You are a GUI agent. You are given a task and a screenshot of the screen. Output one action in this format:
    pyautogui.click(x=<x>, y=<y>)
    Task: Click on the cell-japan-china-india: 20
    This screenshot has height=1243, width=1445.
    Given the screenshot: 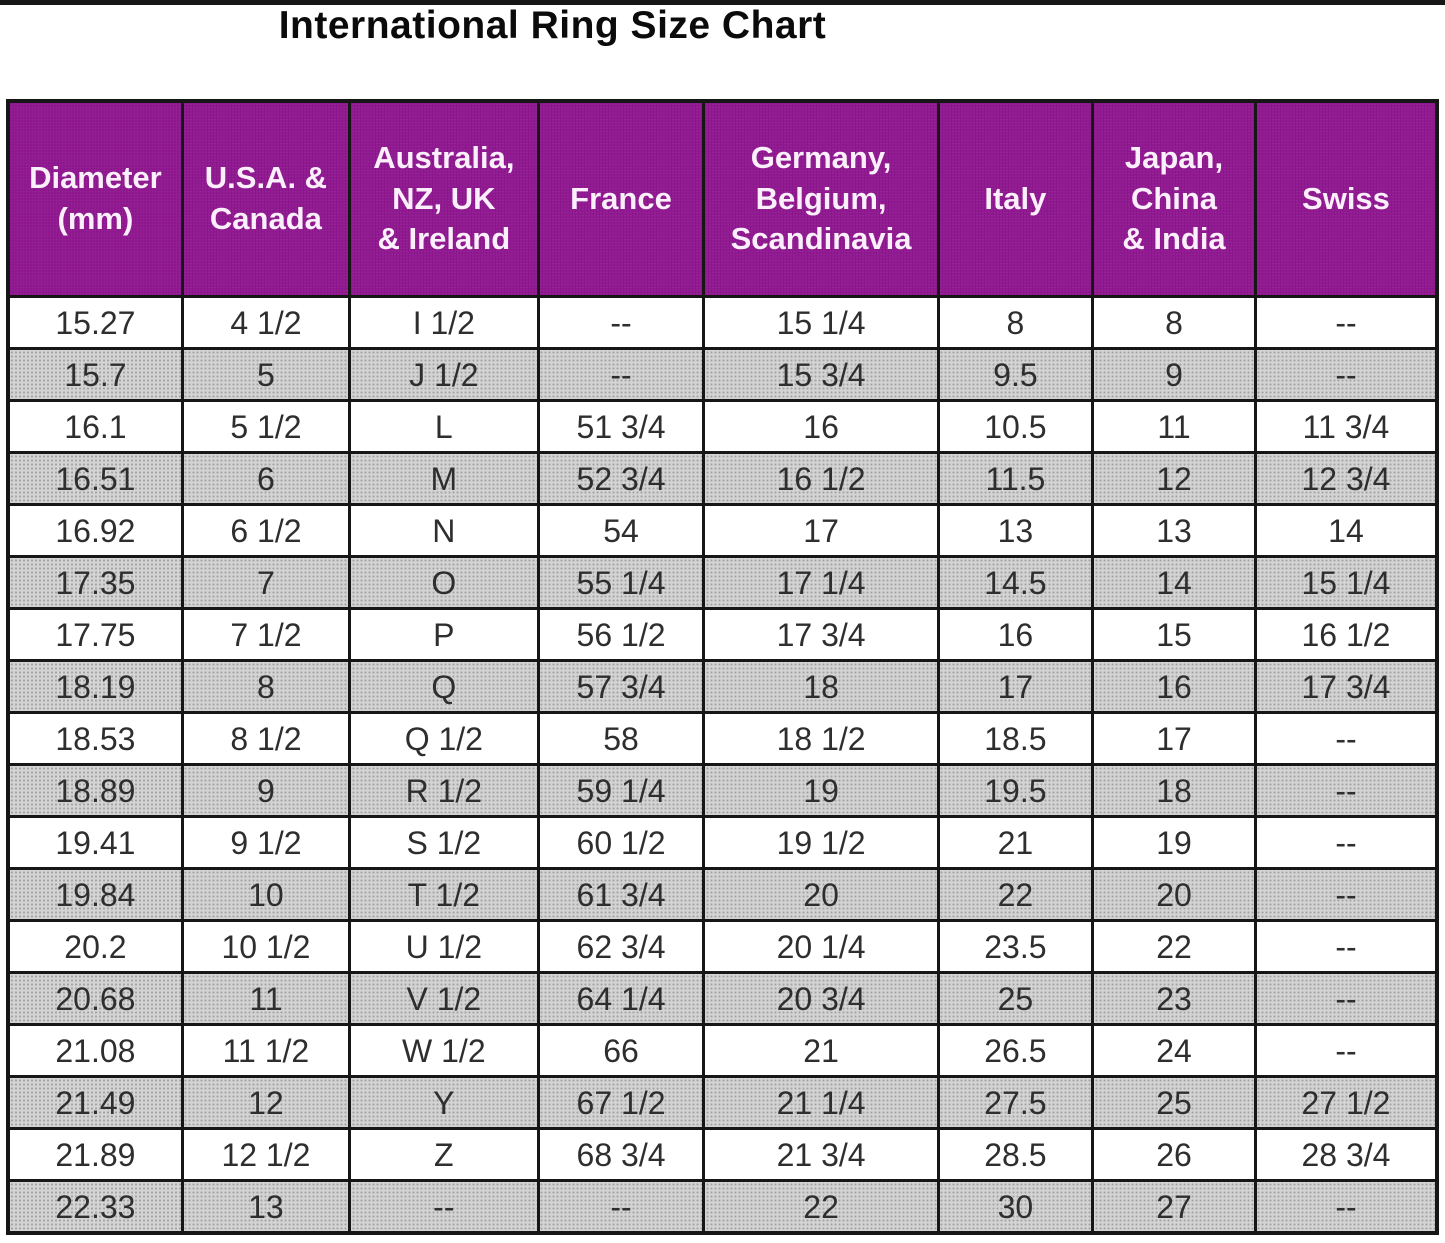 What is the action you would take?
    pyautogui.click(x=1174, y=894)
    